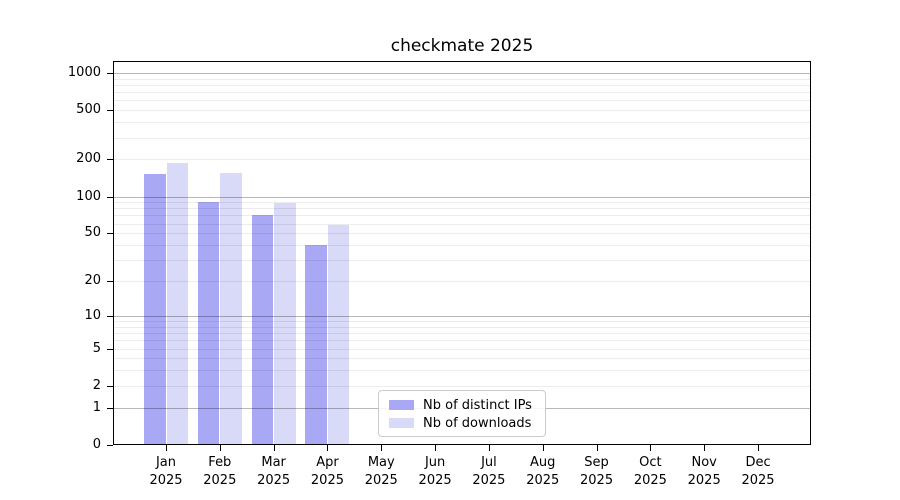 Image resolution: width=900 pixels, height=500 pixels. I want to click on bar-nb-of-downloads-apr, so click(338, 334).